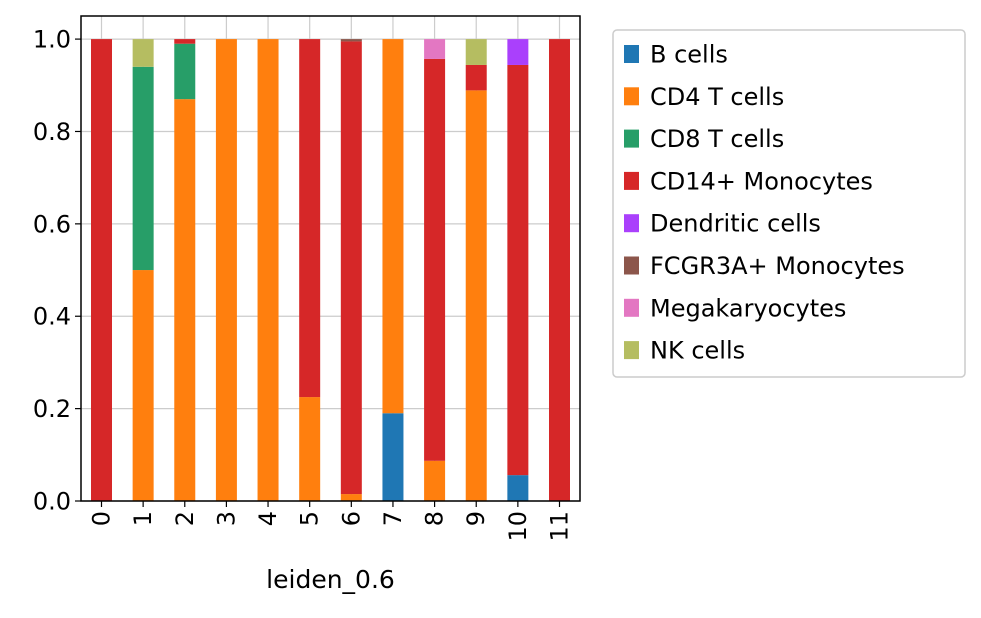  Describe the element at coordinates (435, 518) in the screenshot. I see `x-tick-label-8: 8` at that location.